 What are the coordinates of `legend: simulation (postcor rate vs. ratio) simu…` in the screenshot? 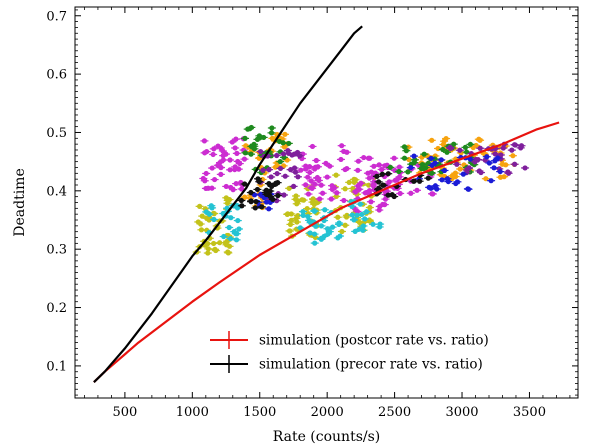 It's located at (386, 348).